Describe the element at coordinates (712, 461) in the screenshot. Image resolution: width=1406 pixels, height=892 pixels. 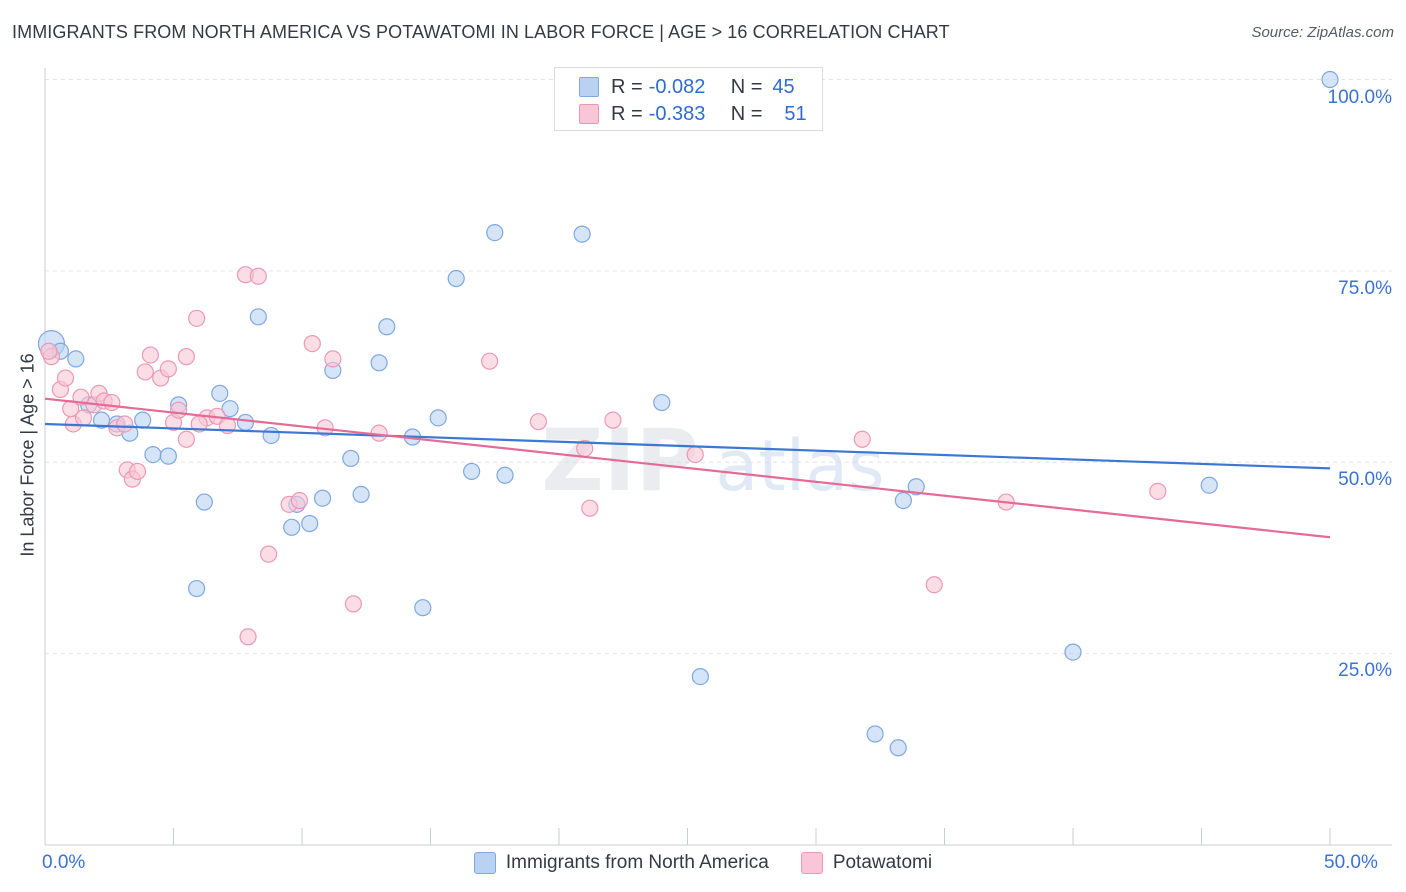
I see `watermark: ZIP atlas` at that location.